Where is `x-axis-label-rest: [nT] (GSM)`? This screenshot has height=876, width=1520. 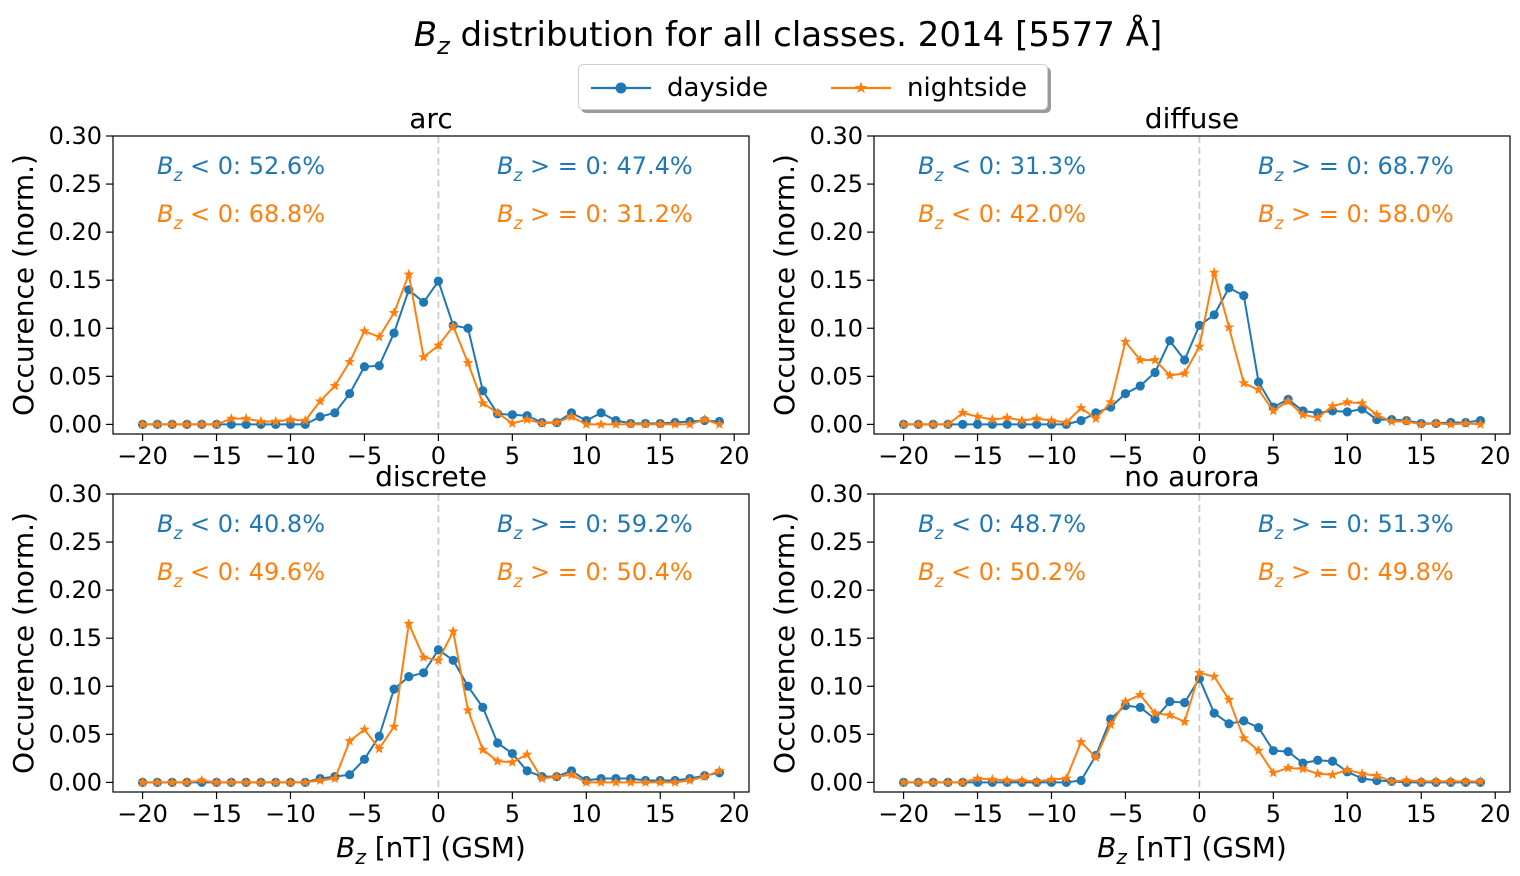 x-axis-label-rest: [nT] (GSM) is located at coordinates (1207, 847).